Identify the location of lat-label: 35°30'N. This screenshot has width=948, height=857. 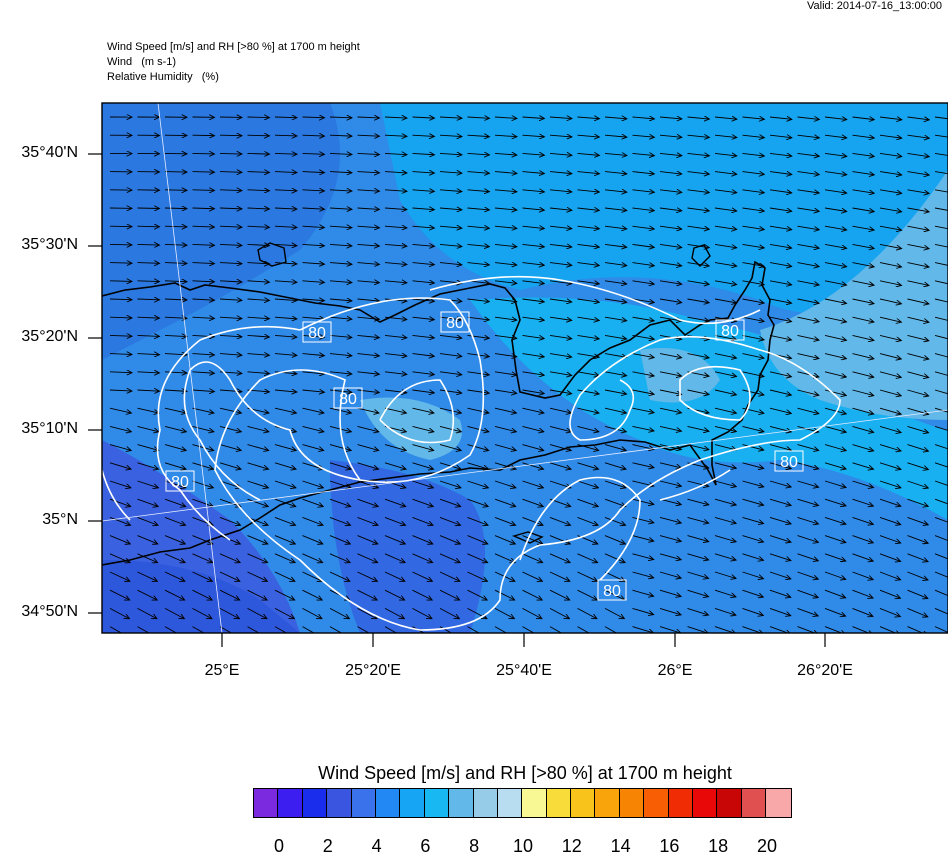
(39, 245).